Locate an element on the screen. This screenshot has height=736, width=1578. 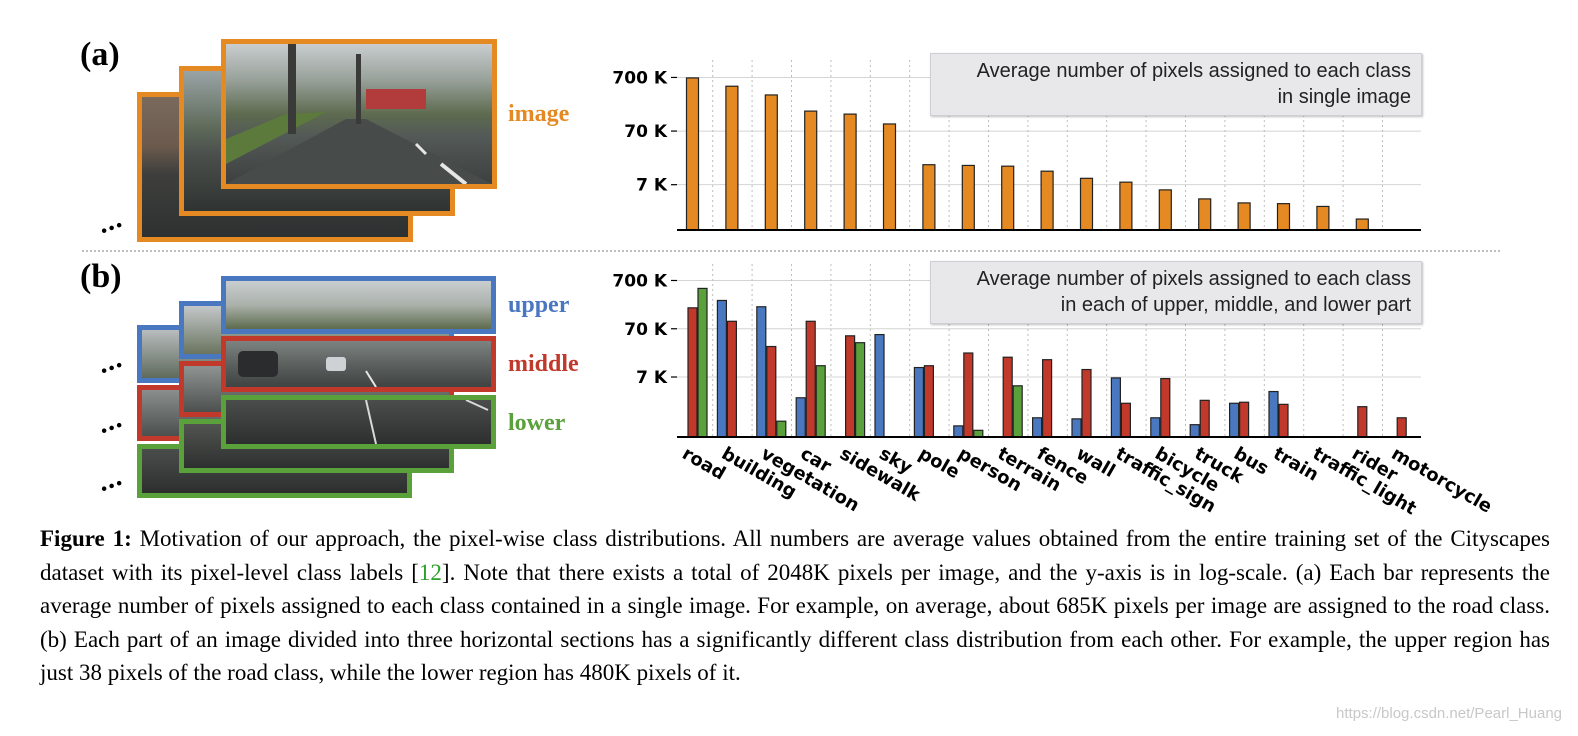
chart-b-bar-upper-bicycle is located at coordinates (1155, 427).